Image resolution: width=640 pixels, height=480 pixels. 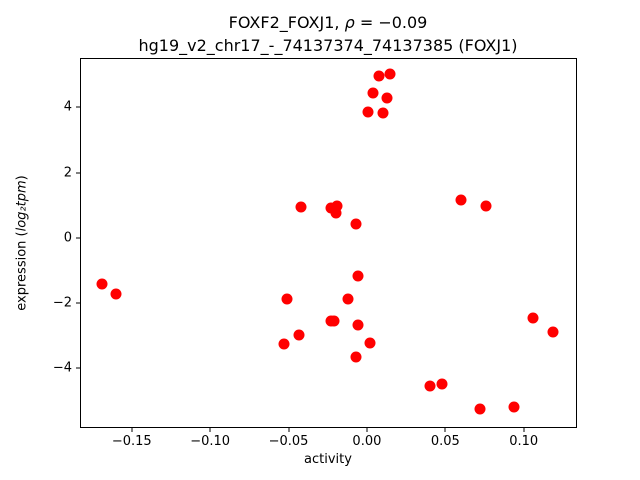 I want to click on title-text-prefix: FOXF2_FOXJ1,, so click(x=286, y=22).